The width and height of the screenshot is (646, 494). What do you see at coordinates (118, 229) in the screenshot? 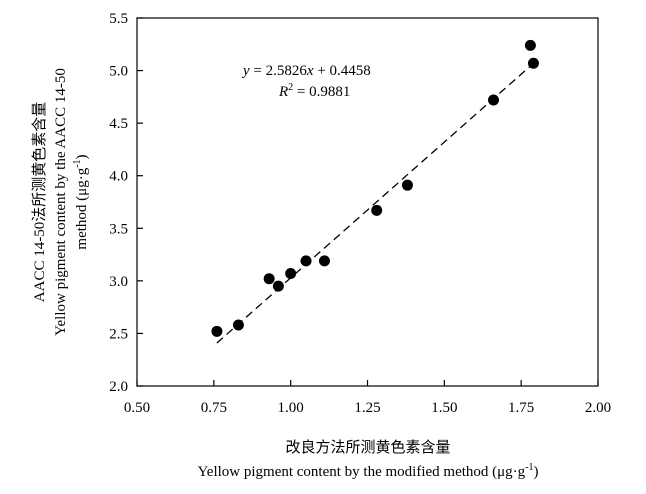
I see `y-tick-label: 3.5` at bounding box center [118, 229].